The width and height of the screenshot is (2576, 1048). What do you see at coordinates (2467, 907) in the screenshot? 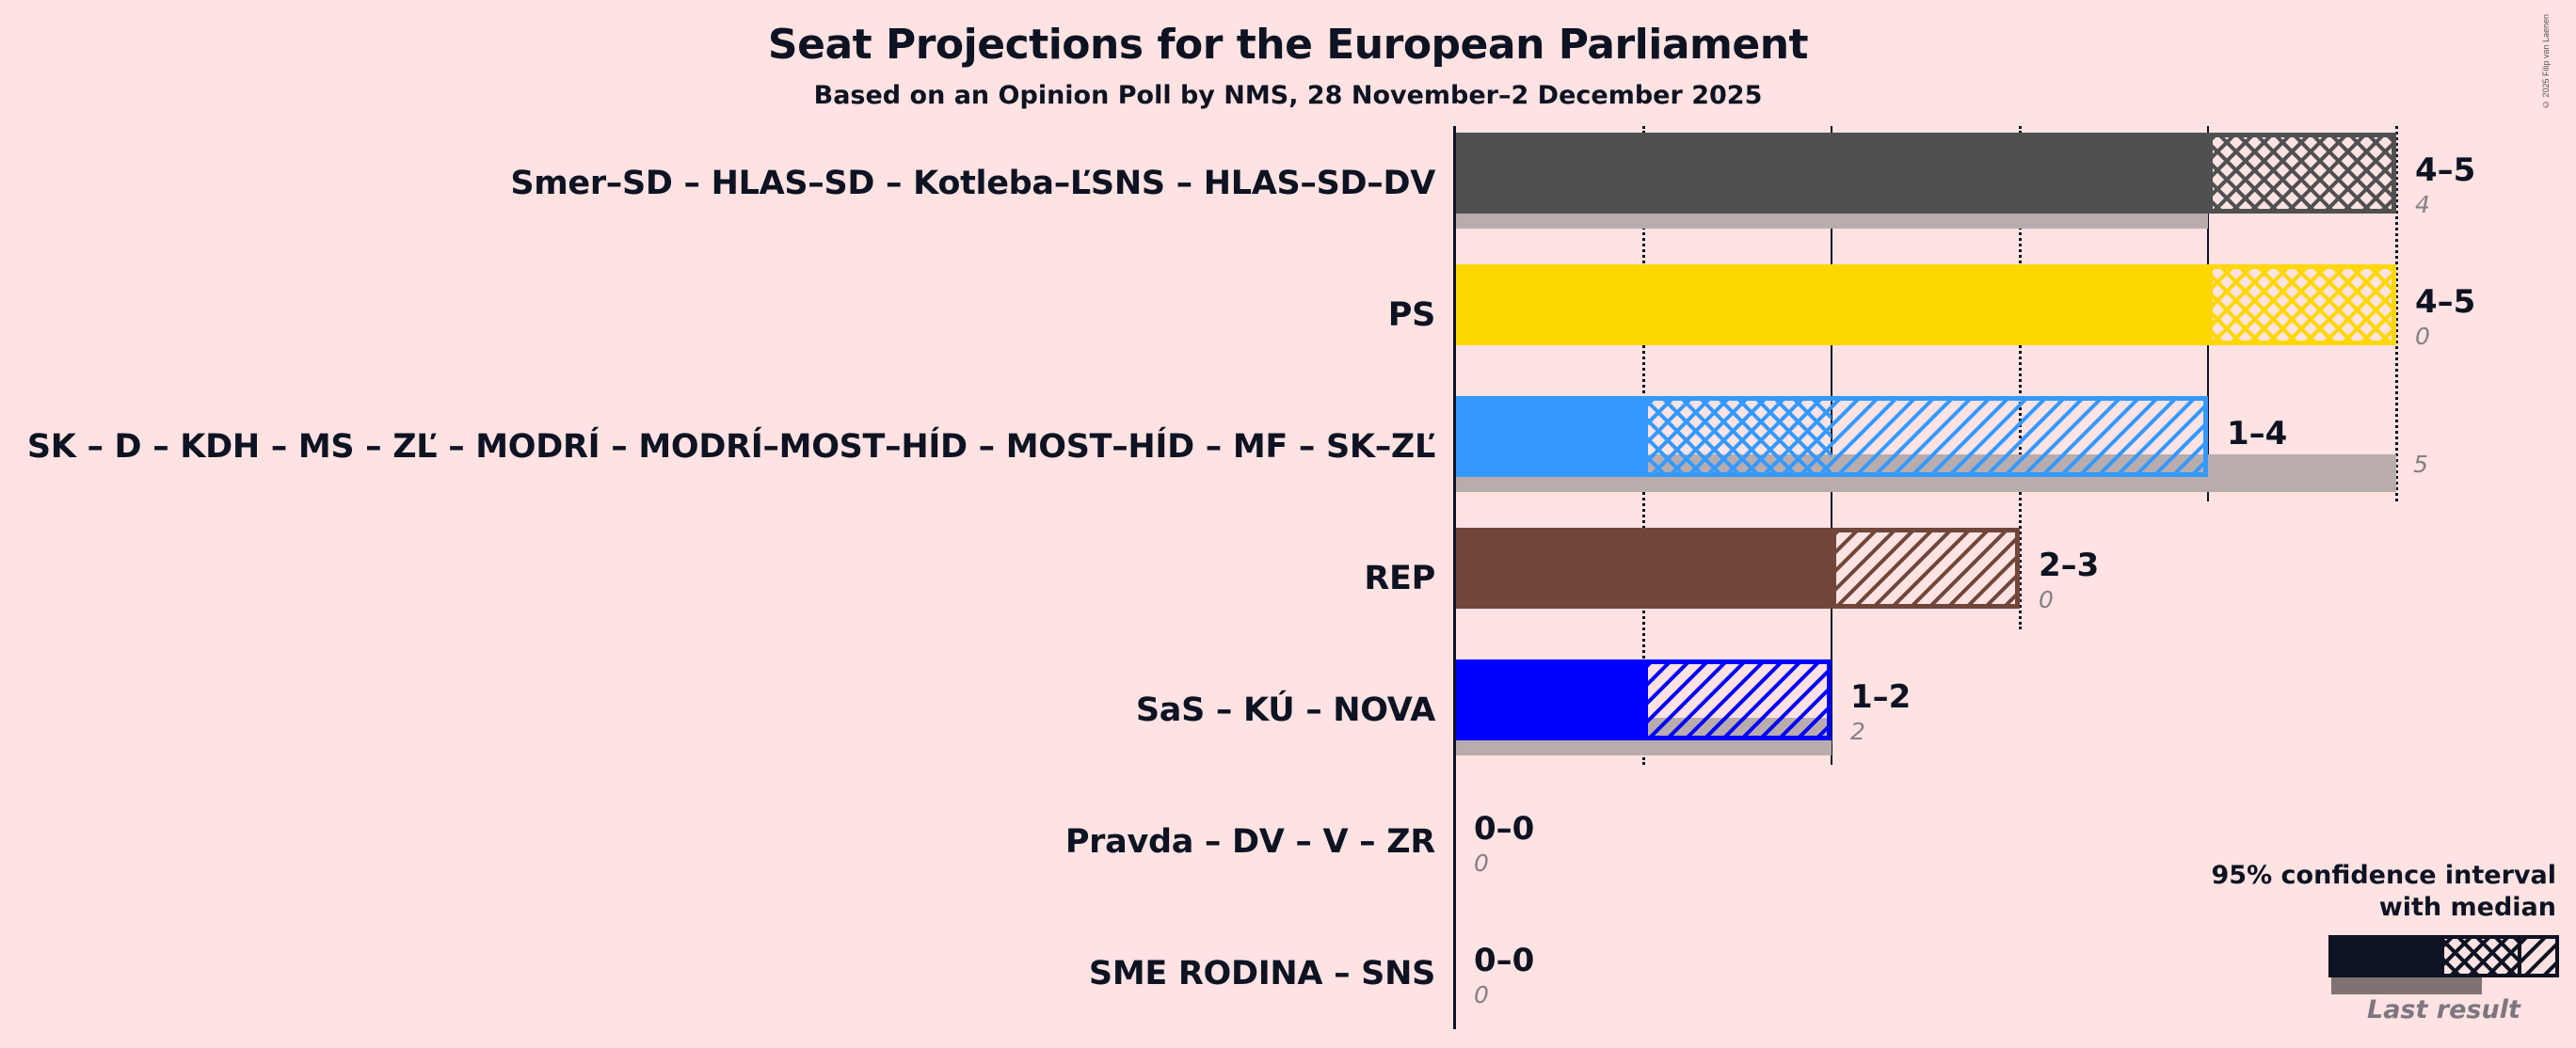
I see `legend-median-label: with median` at bounding box center [2467, 907].